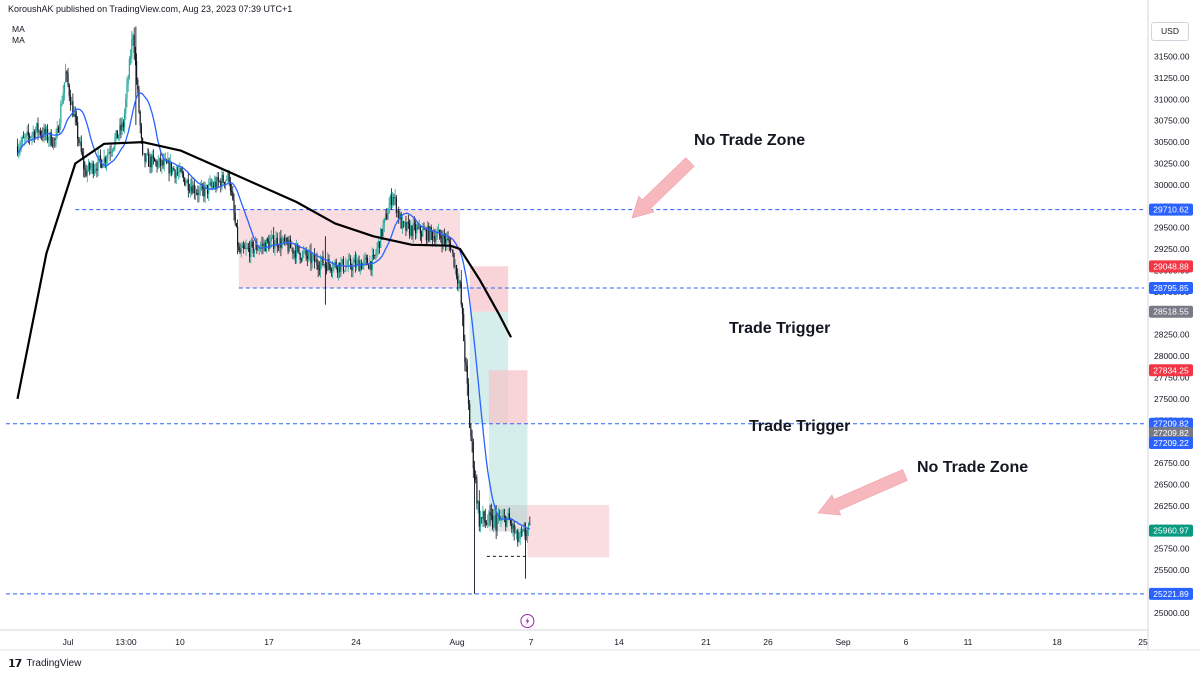  What do you see at coordinates (531, 642) in the screenshot?
I see `time-tick-label: 7` at bounding box center [531, 642].